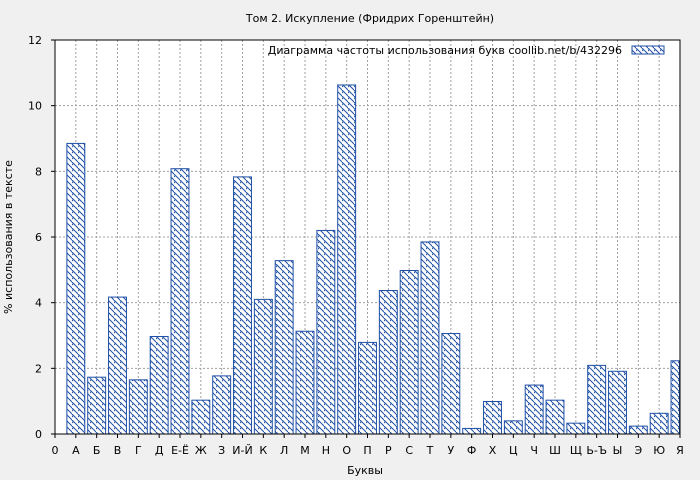 This screenshot has width=700, height=480. I want to click on bar-Ж, so click(201, 417).